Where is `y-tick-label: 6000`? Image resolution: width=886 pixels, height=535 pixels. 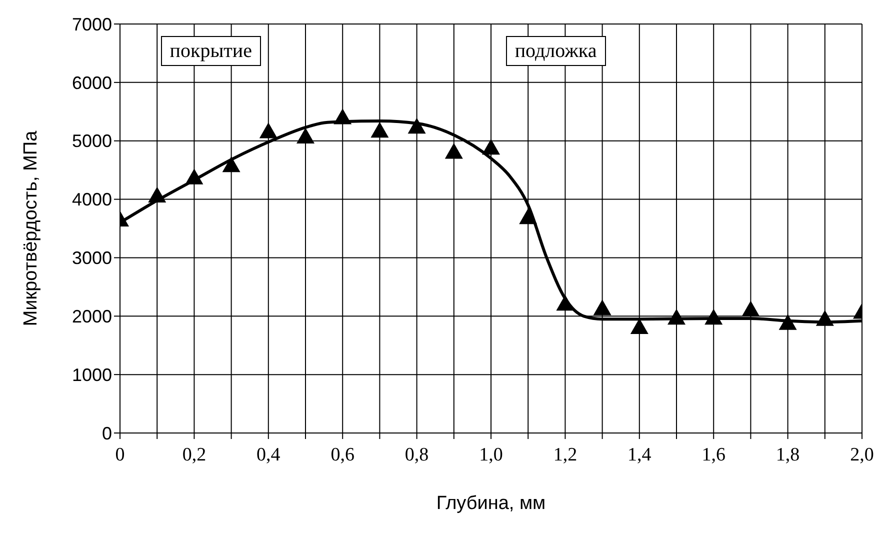 y-tick-label: 6000 is located at coordinates (92, 82).